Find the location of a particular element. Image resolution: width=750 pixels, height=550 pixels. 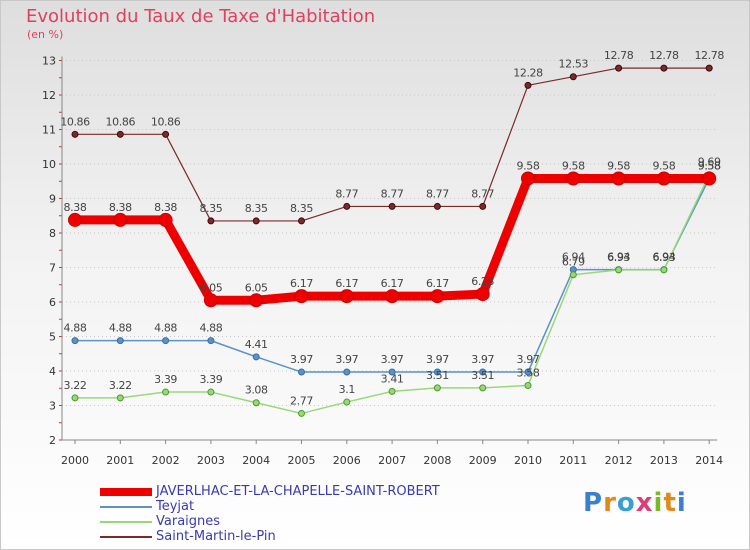

y-tick-label-12: 12 is located at coordinates (49, 95).